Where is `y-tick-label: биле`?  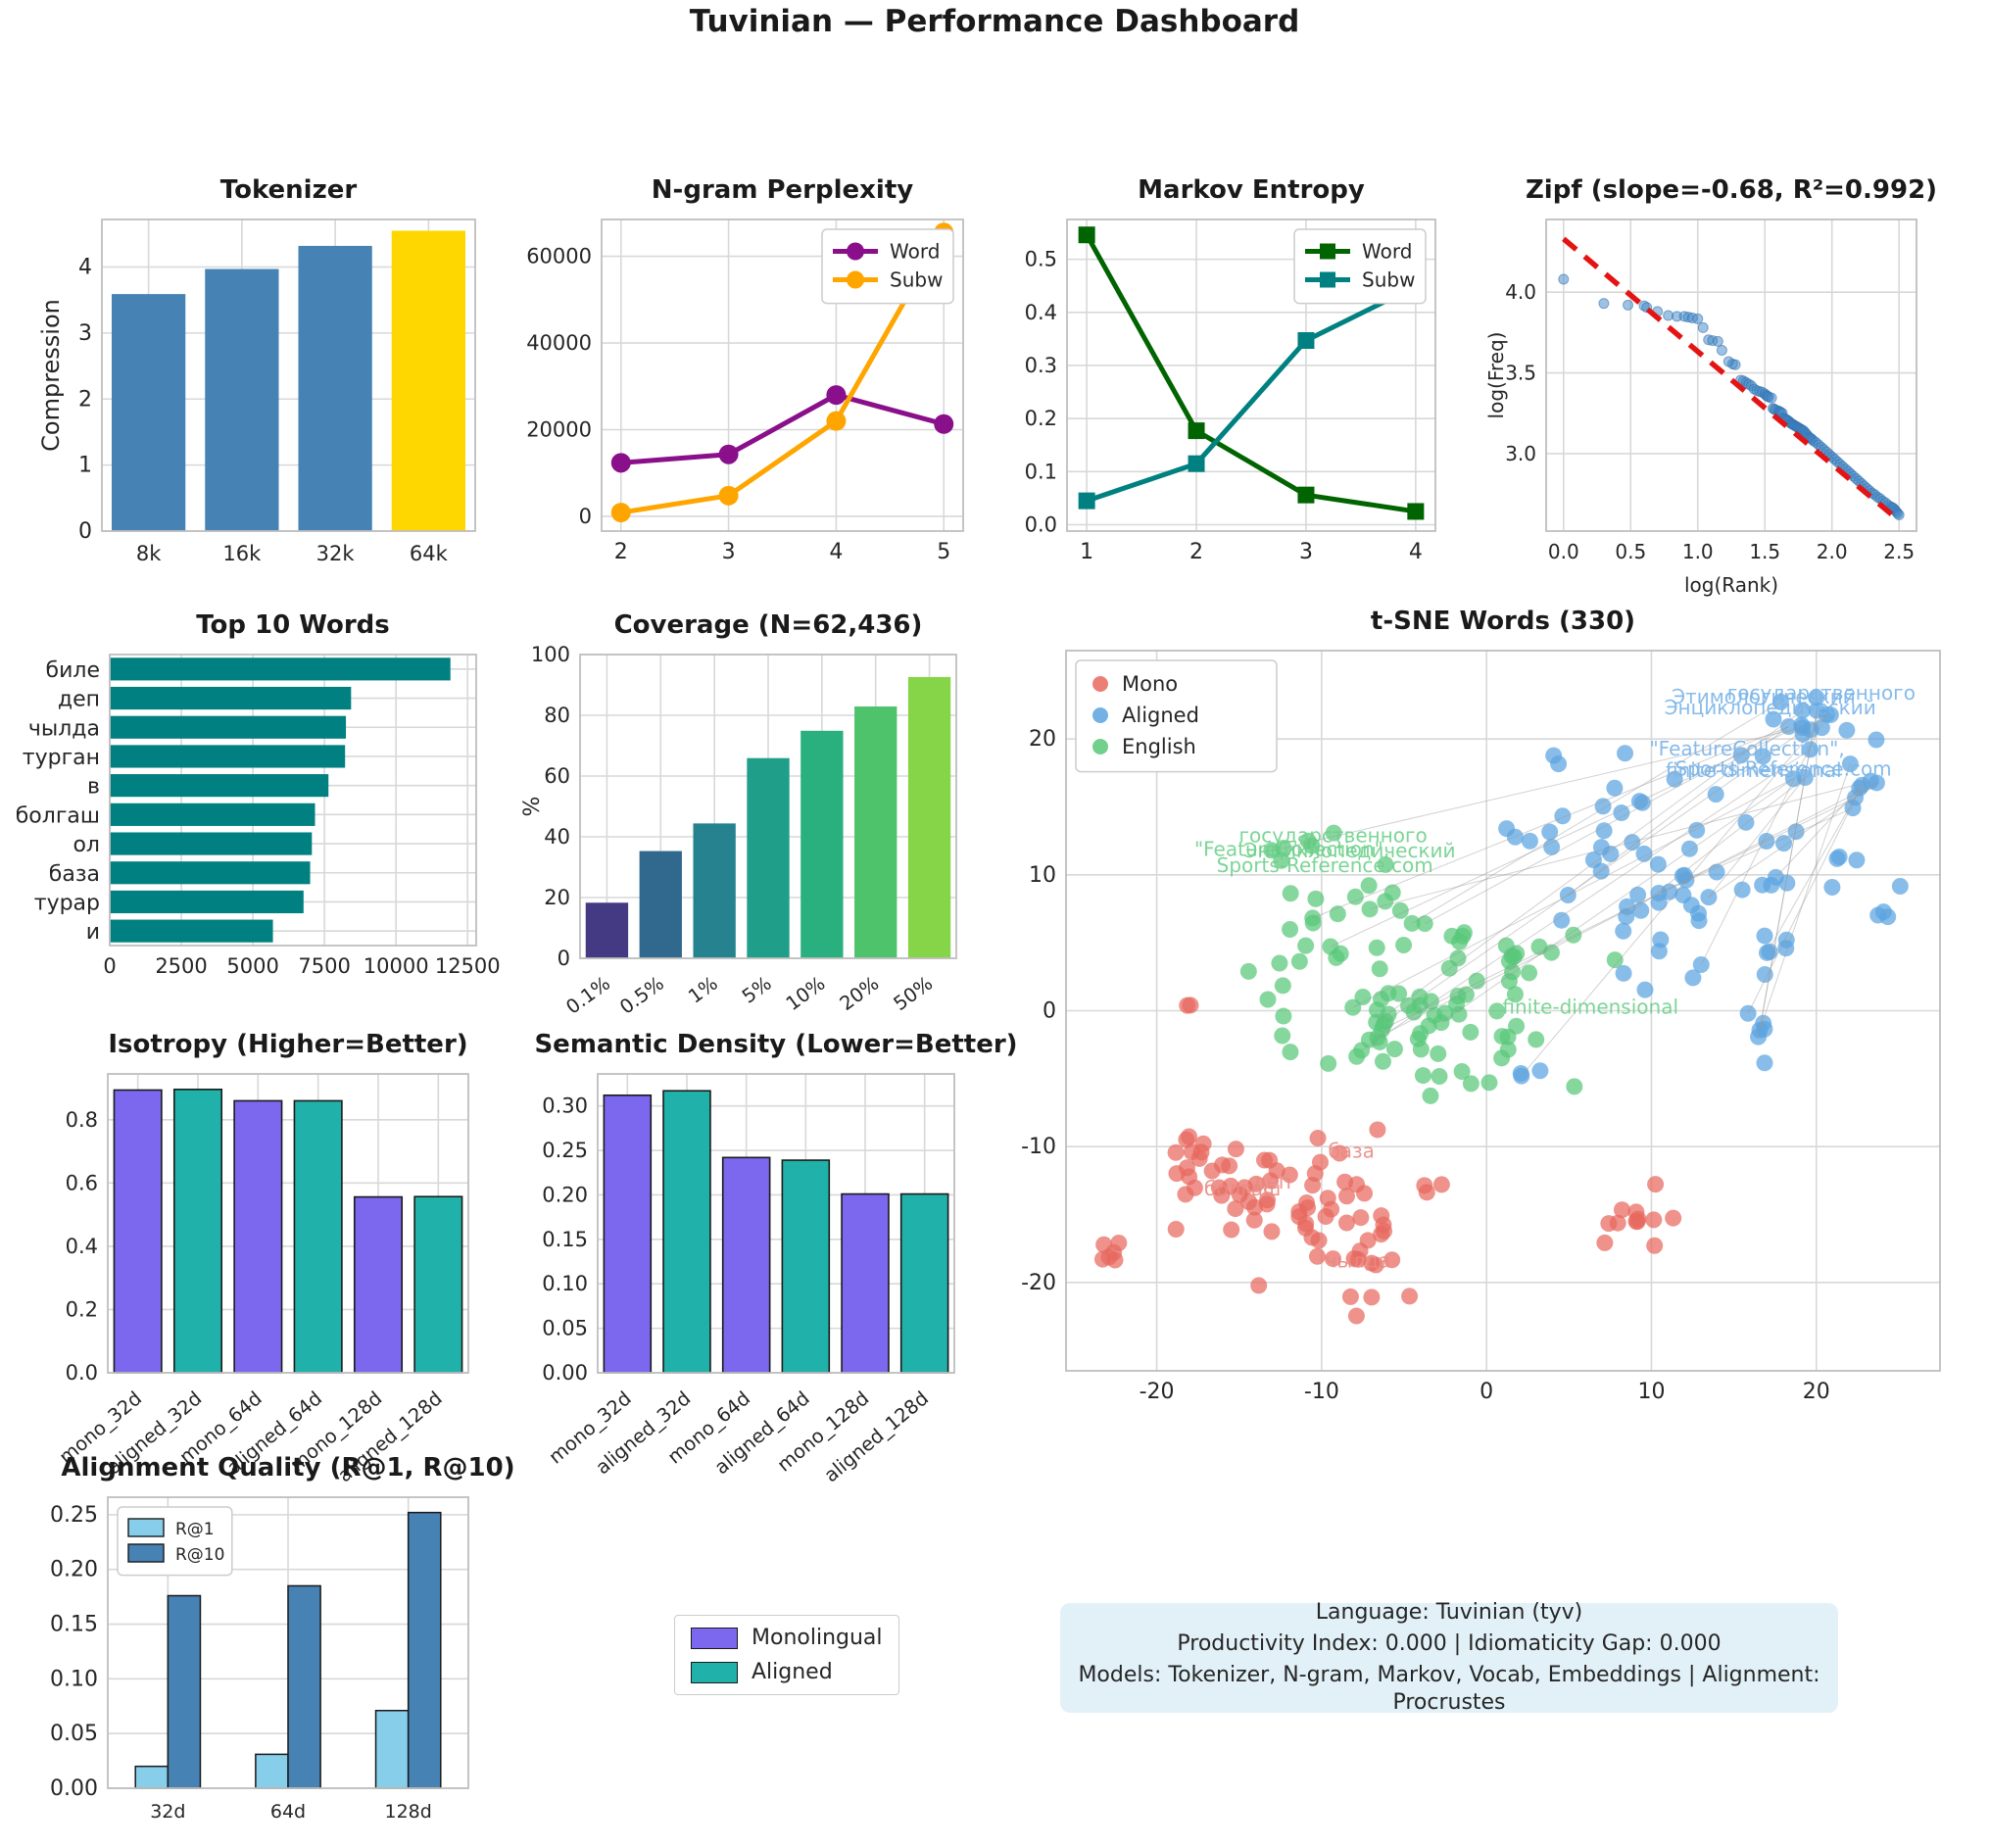 y-tick-label: биле is located at coordinates (73, 671).